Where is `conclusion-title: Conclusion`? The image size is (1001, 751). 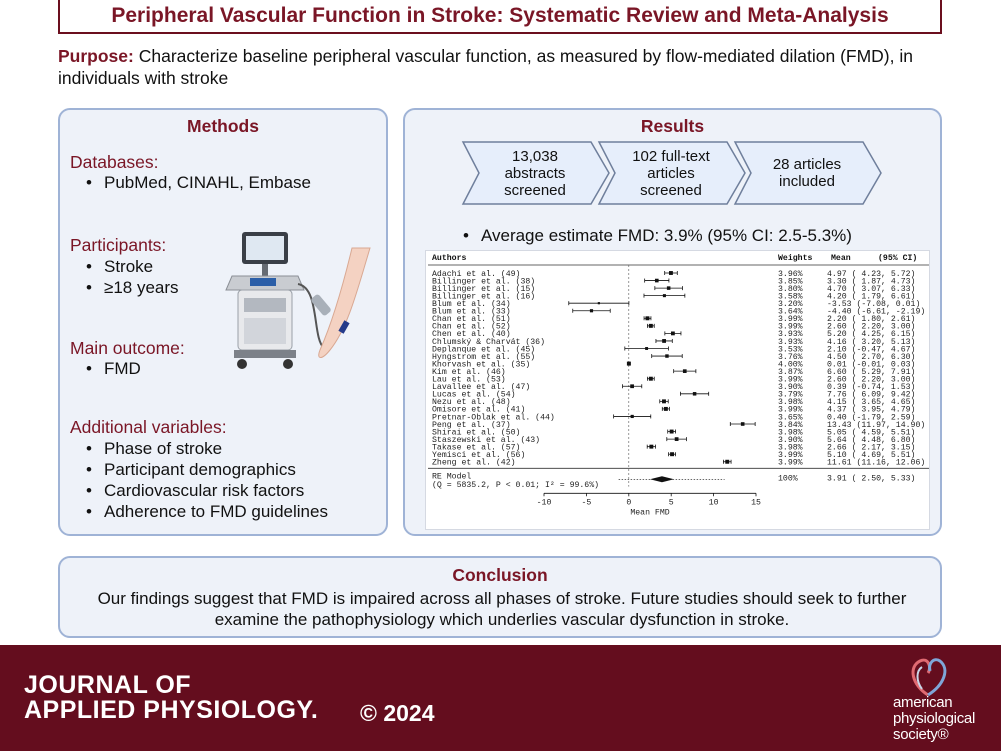 conclusion-title: Conclusion is located at coordinates (500, 575).